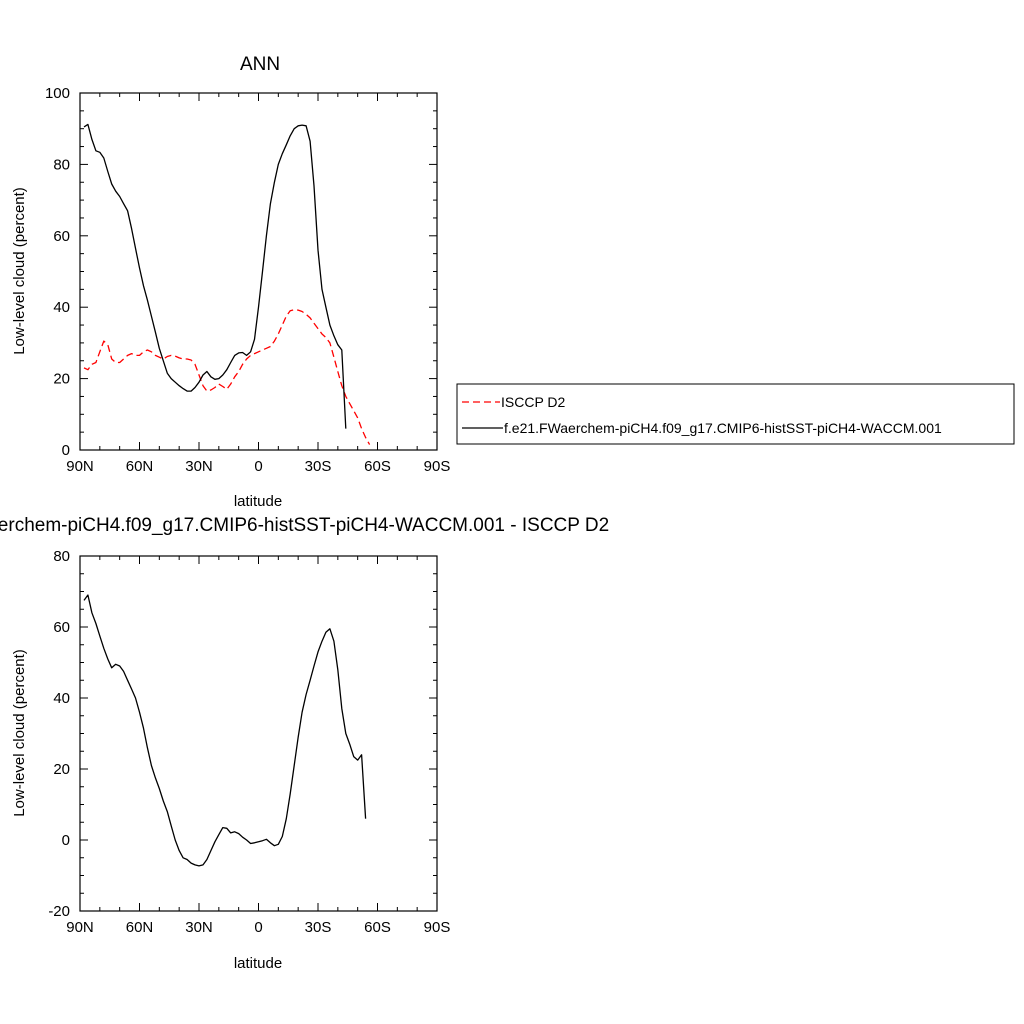  Describe the element at coordinates (260, 64) in the screenshot. I see `chart-title: ANN` at that location.